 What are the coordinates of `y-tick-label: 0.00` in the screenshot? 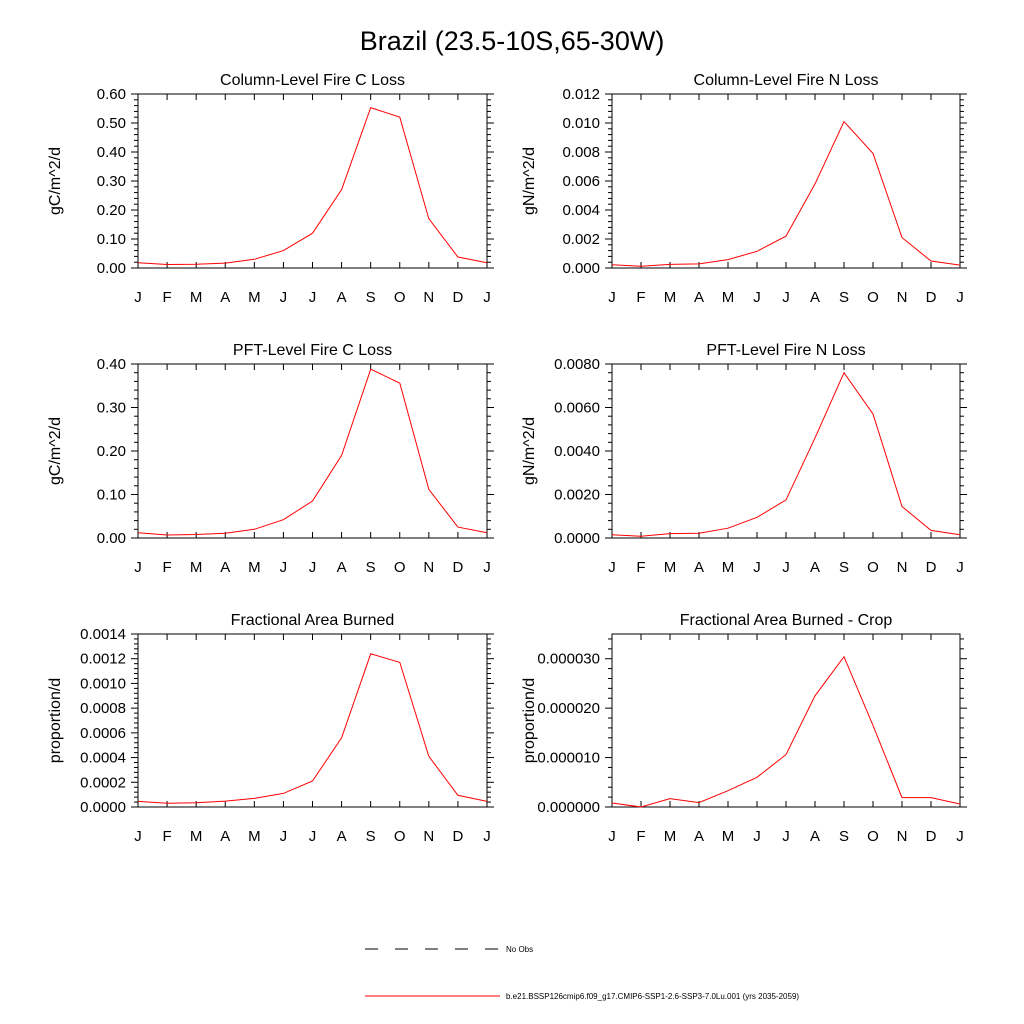 It's located at (111, 268).